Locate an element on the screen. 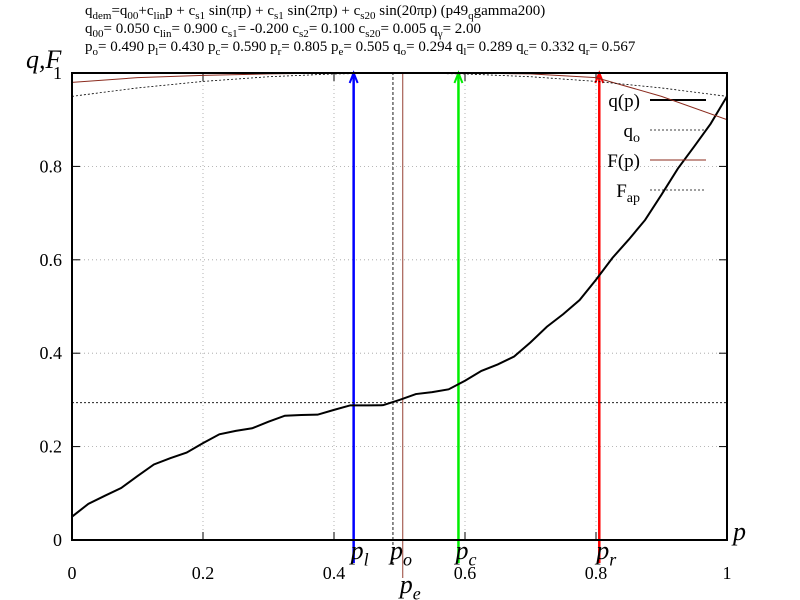 This screenshot has height=600, width=800. marker-label: pc is located at coordinates (464, 552).